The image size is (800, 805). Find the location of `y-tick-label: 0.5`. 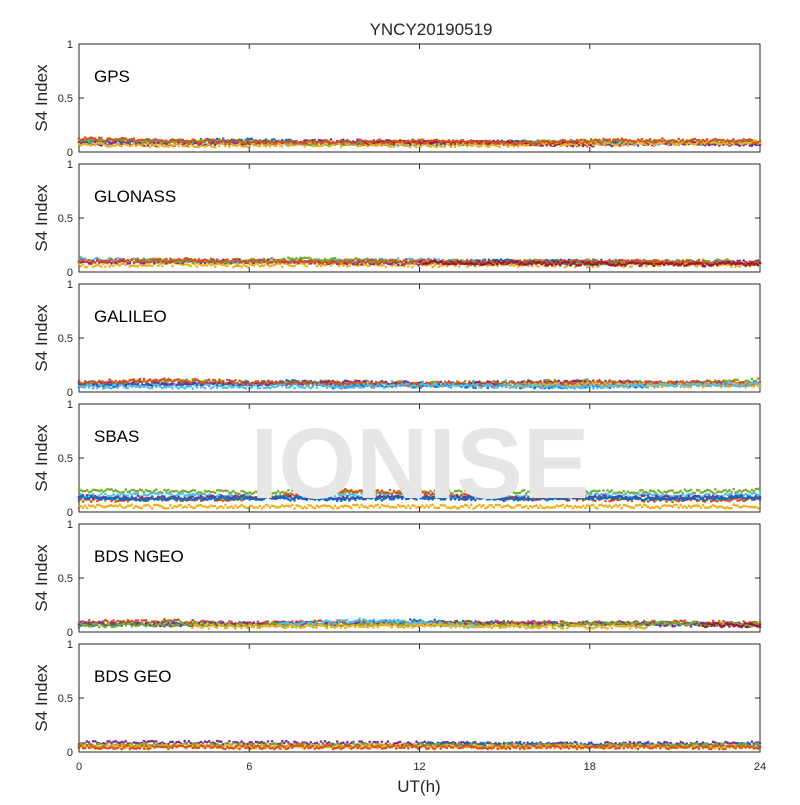

y-tick-label: 0.5 is located at coordinates (65, 99).